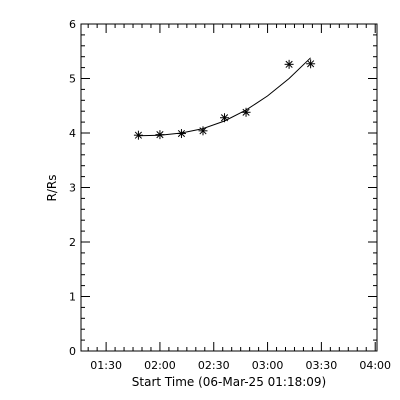 The width and height of the screenshot is (400, 400). What do you see at coordinates (72, 297) in the screenshot?
I see `y-tick-label: 1` at bounding box center [72, 297].